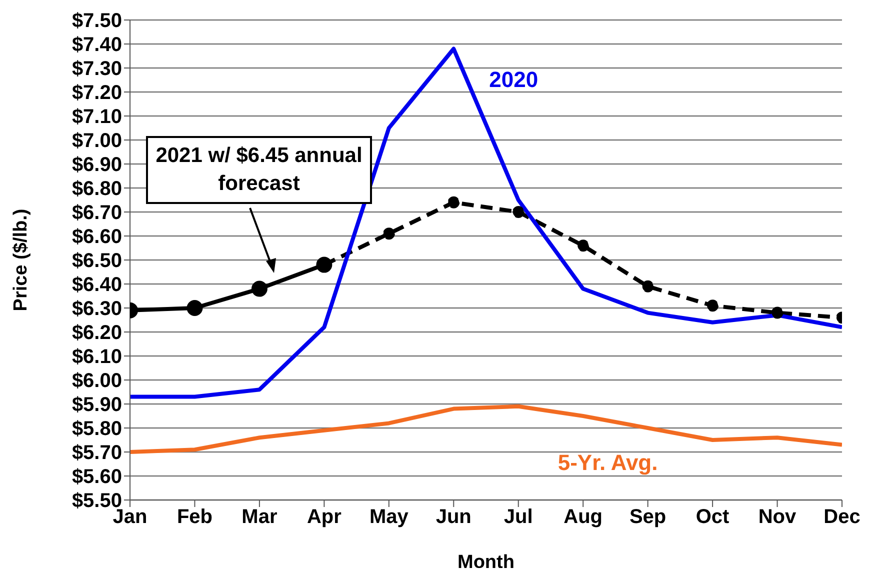  Describe the element at coordinates (454, 517) in the screenshot. I see `x-tick-label: Jun` at that location.